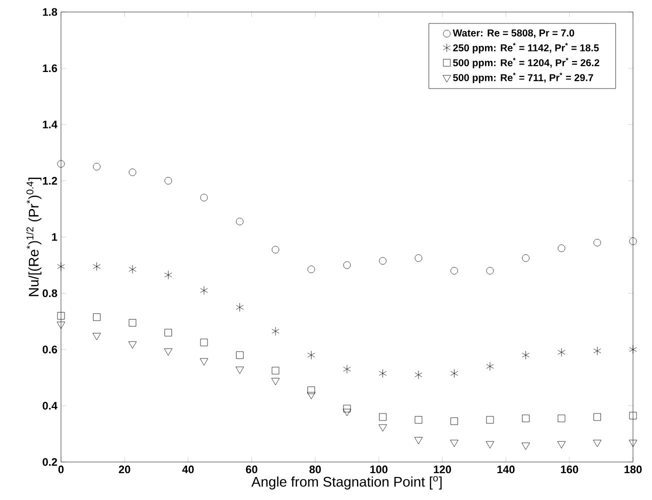 The width and height of the screenshot is (652, 500). Describe the element at coordinates (61, 470) in the screenshot. I see `x-tick-label: 0` at that location.